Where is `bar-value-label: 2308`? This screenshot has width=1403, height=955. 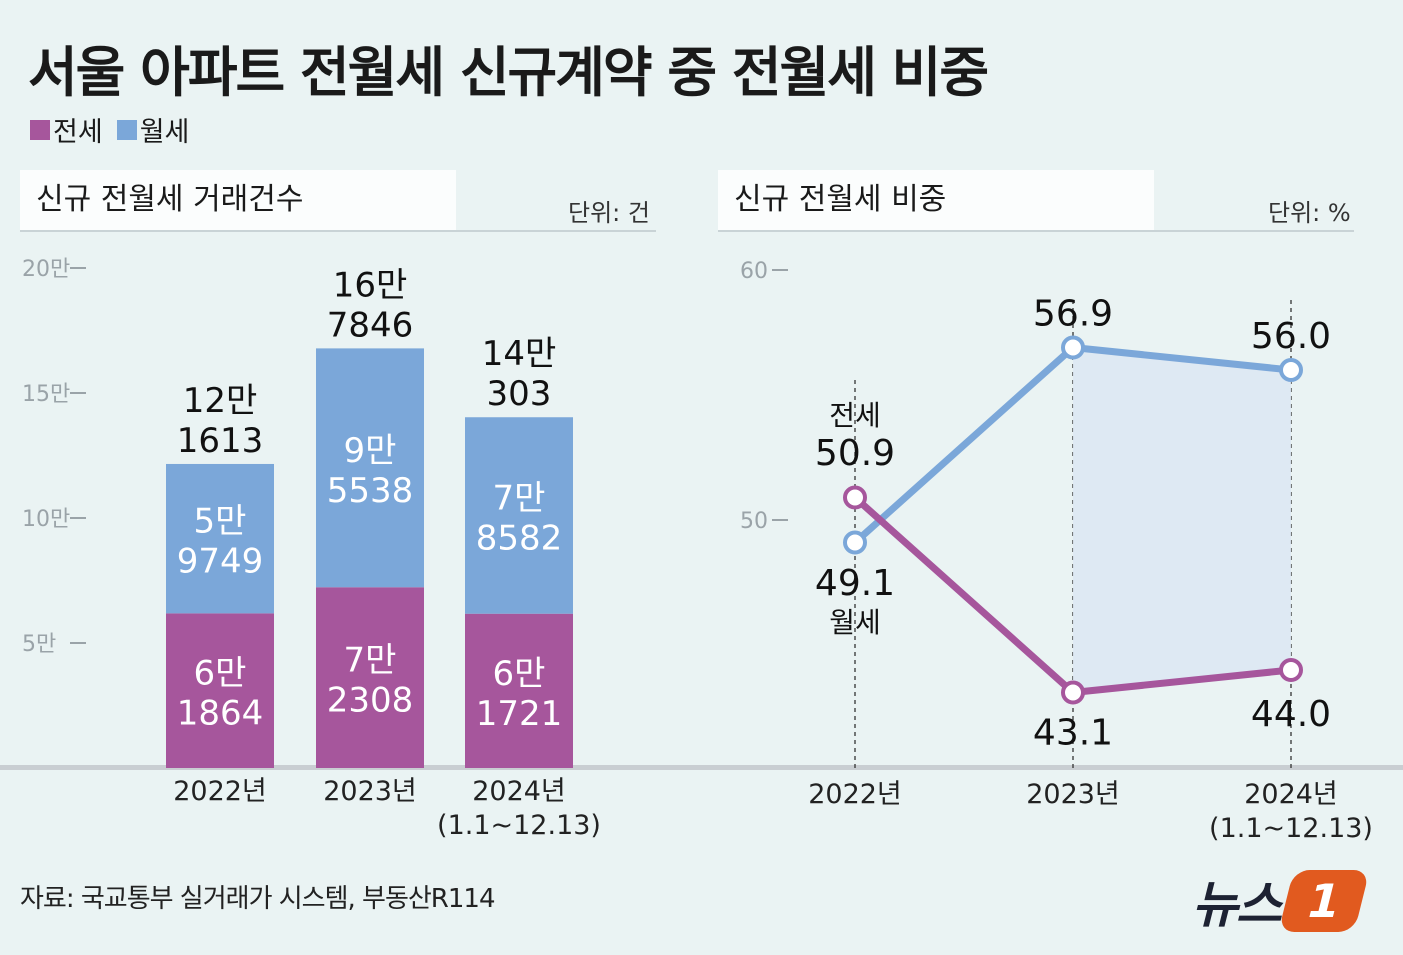
bar-value-label: 2308 is located at coordinates (370, 701).